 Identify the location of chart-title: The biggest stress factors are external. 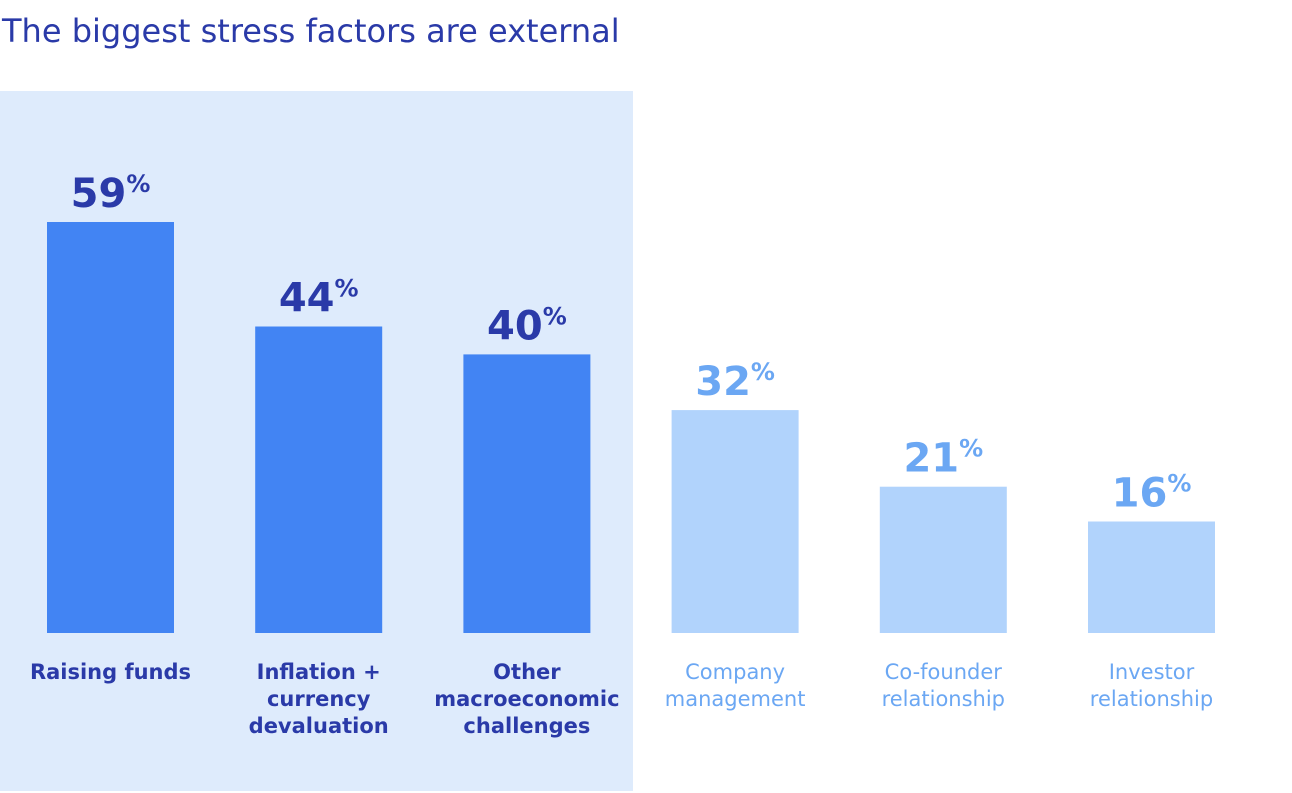
(311, 31).